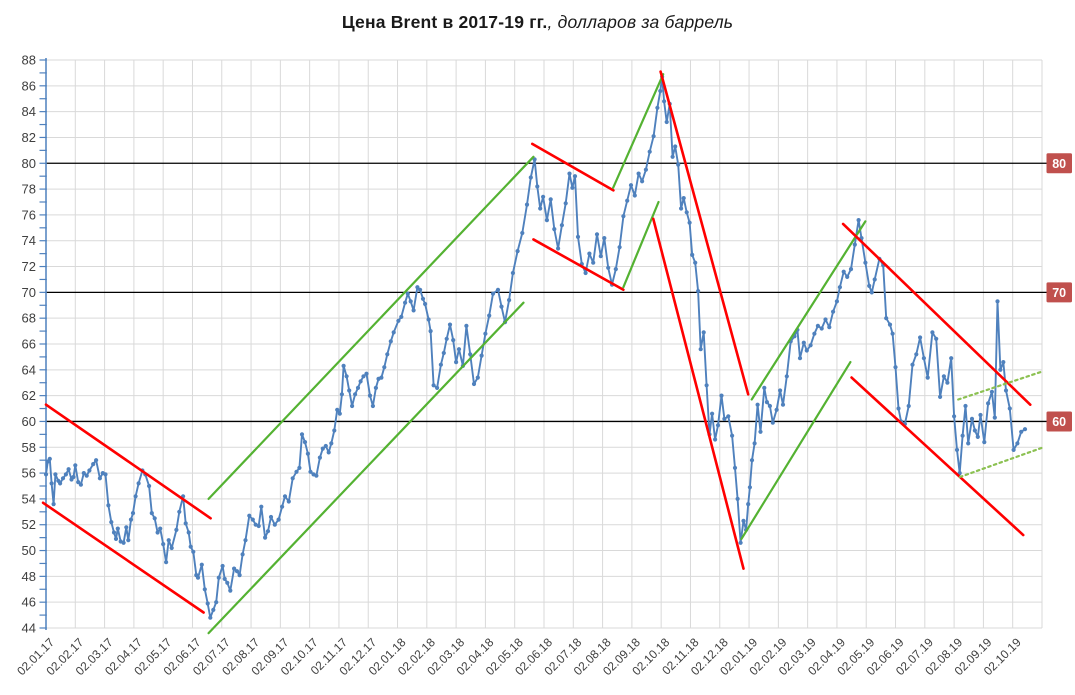 Image resolution: width=1075 pixels, height=695 pixels. What do you see at coordinates (29, 421) in the screenshot?
I see `y-axis-label: 60` at bounding box center [29, 421].